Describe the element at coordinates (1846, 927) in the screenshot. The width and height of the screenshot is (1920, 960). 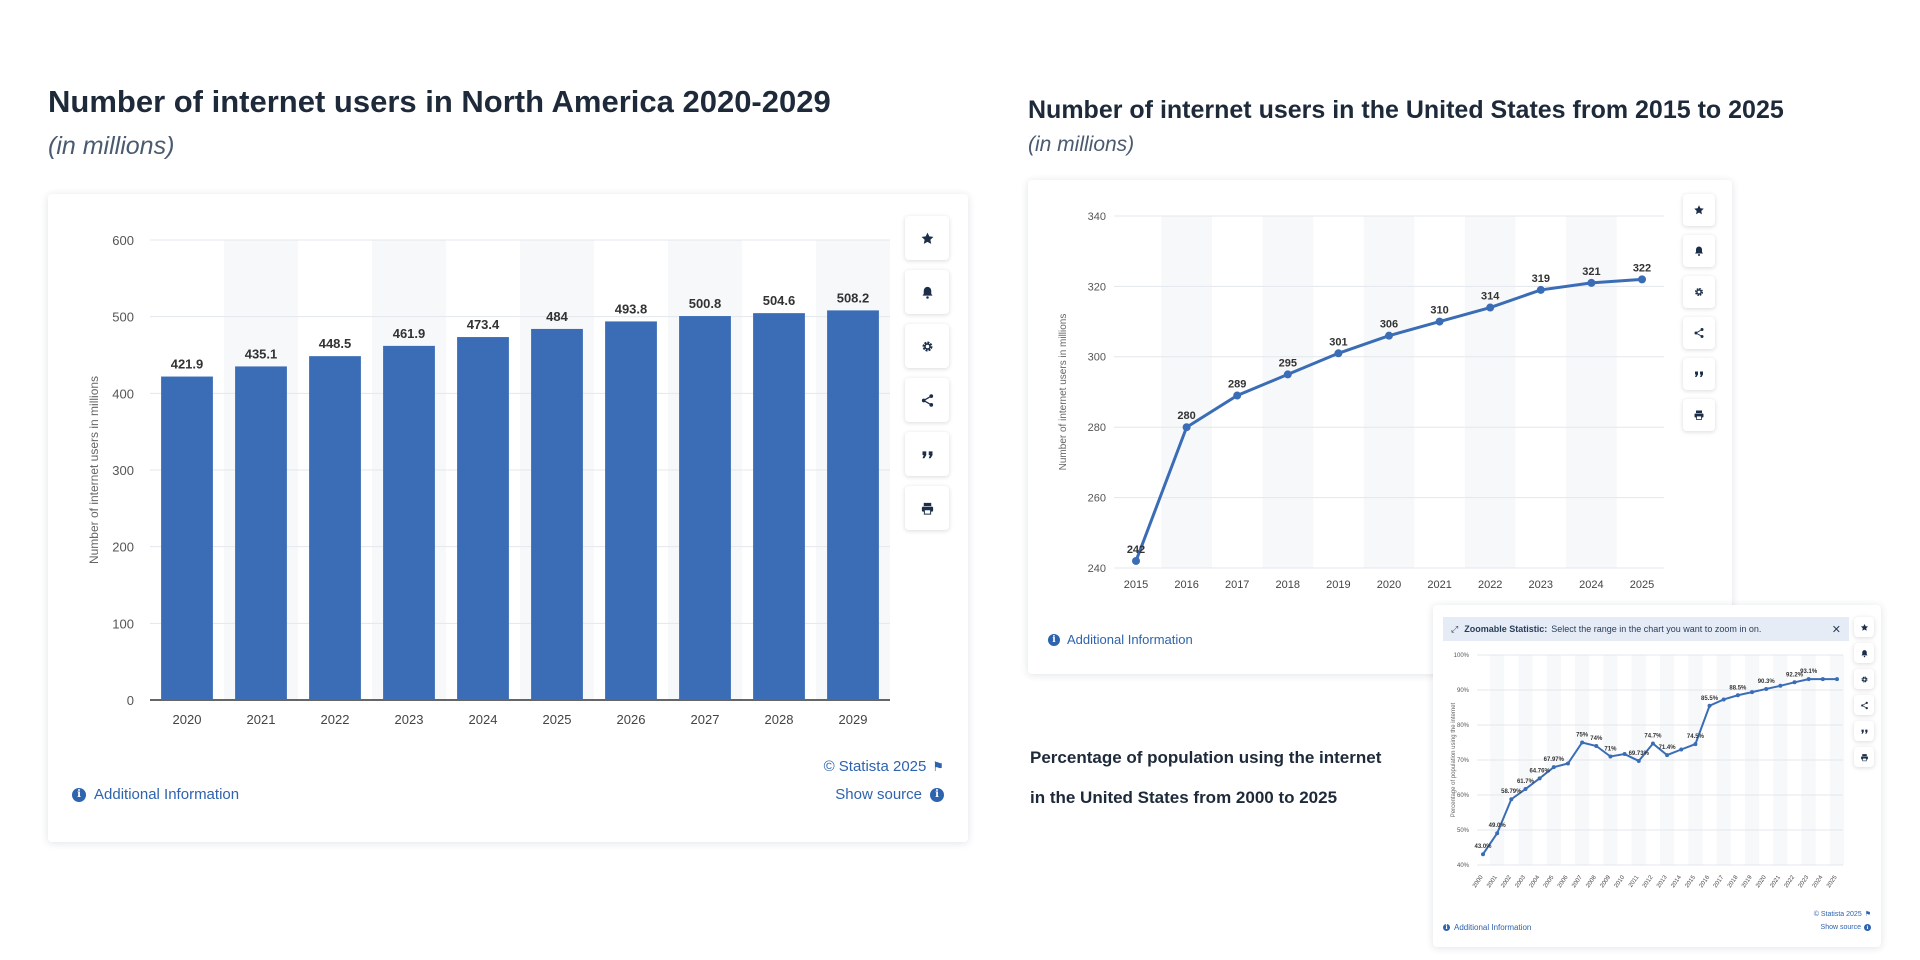
I see `chart3-show-source-link: Show source i` at that location.